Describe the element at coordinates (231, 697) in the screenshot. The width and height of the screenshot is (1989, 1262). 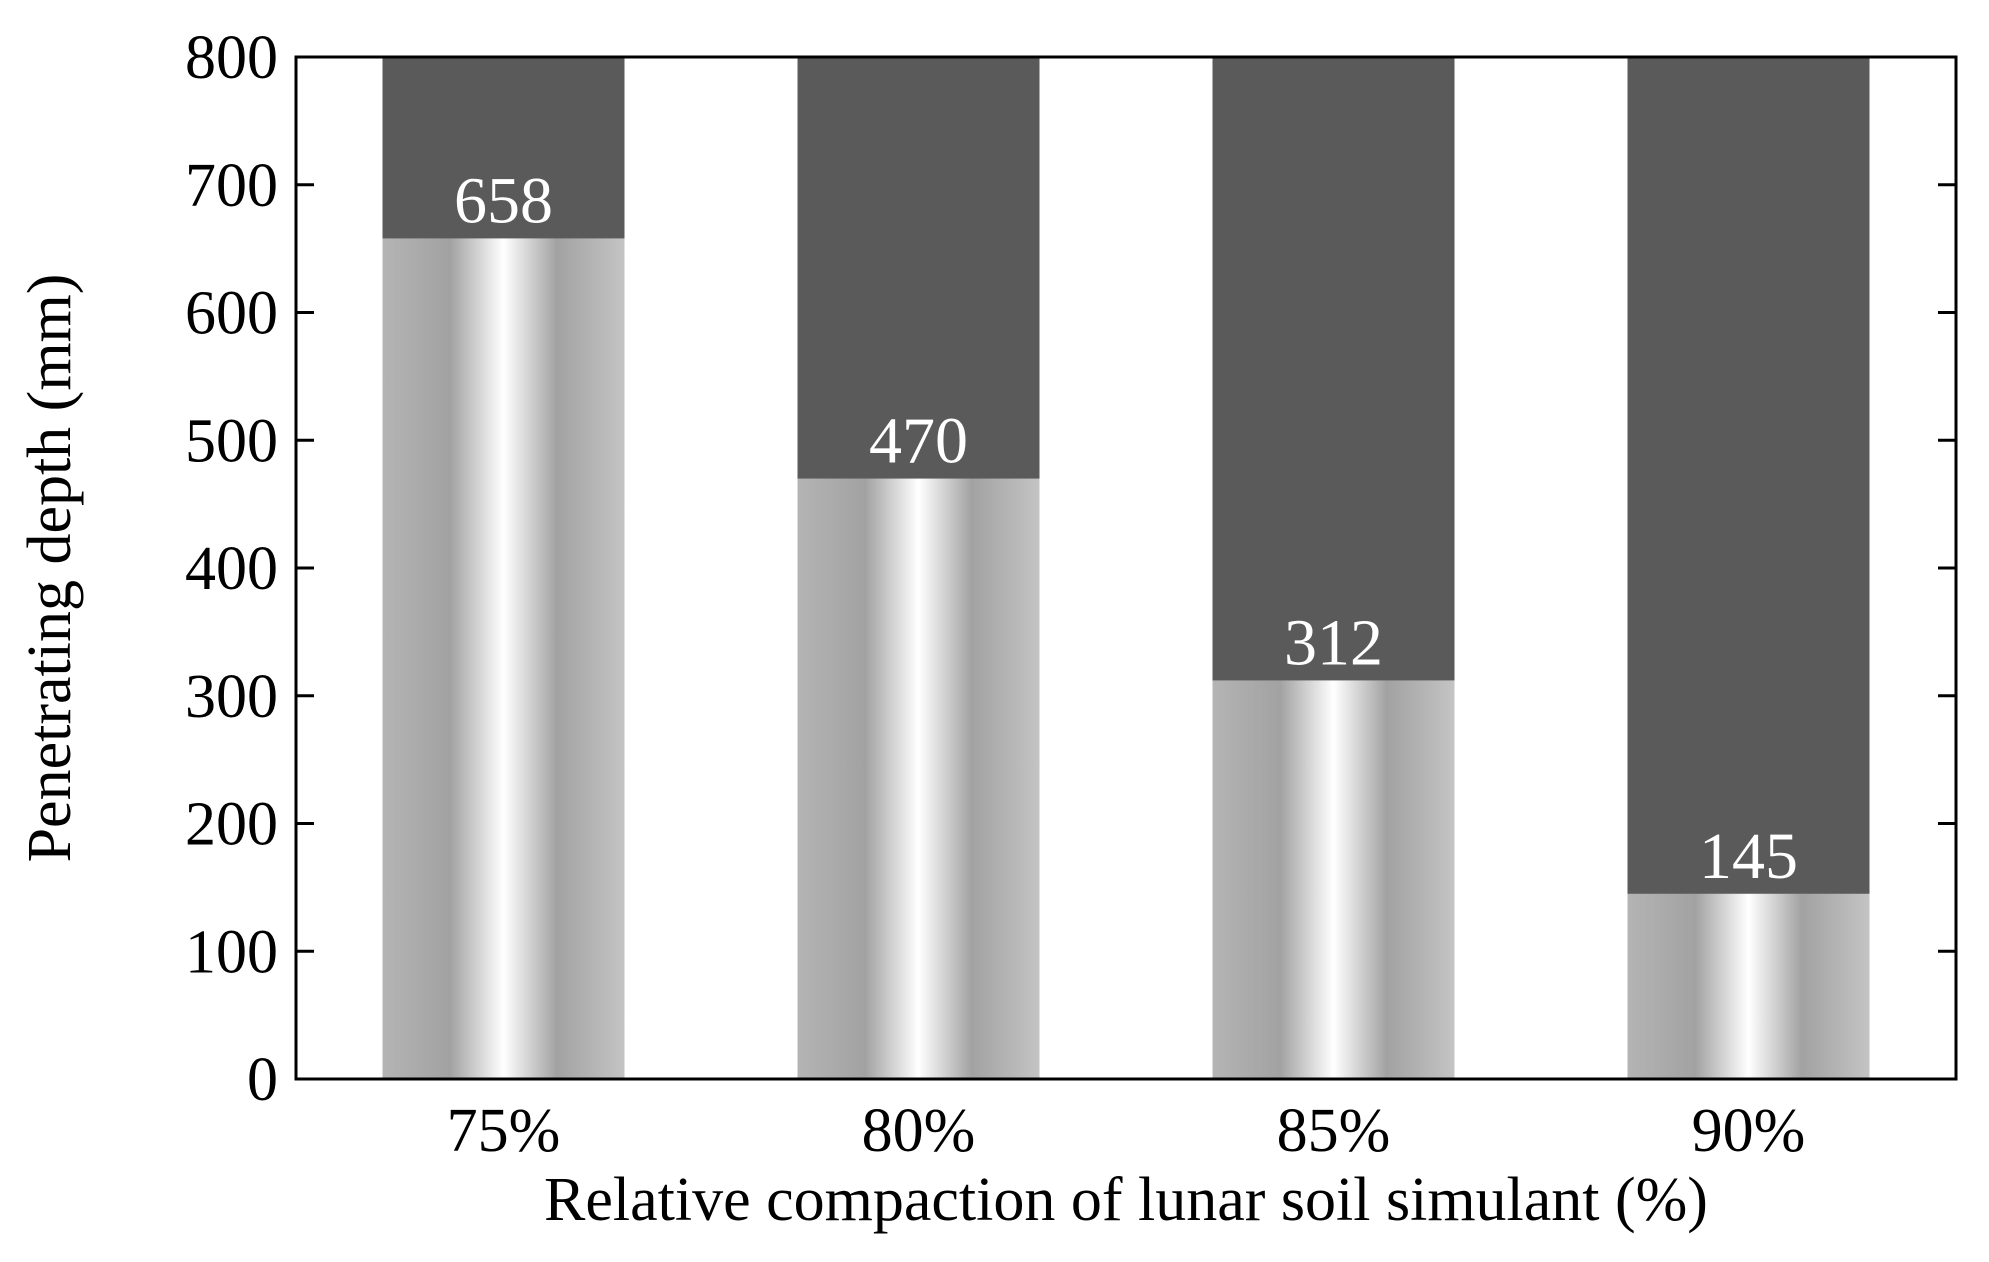
I see `y-tick-label-3: 300` at that location.